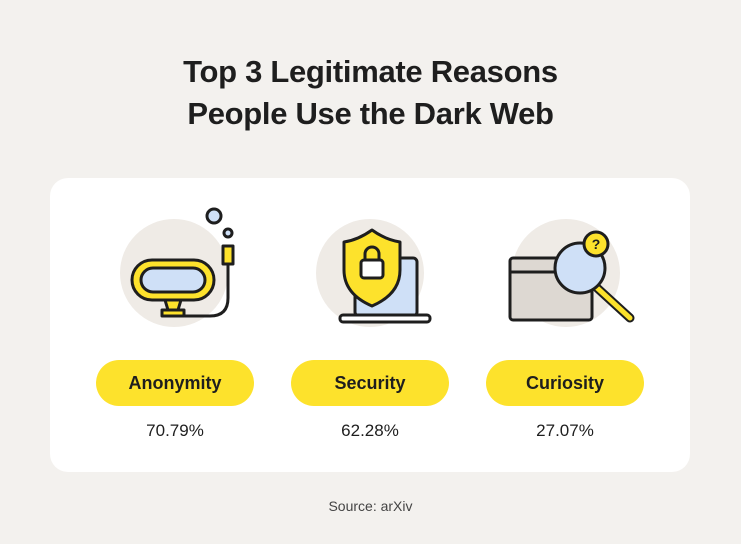 The image size is (741, 544). What do you see at coordinates (370, 383) in the screenshot?
I see `reason-label: Security` at bounding box center [370, 383].